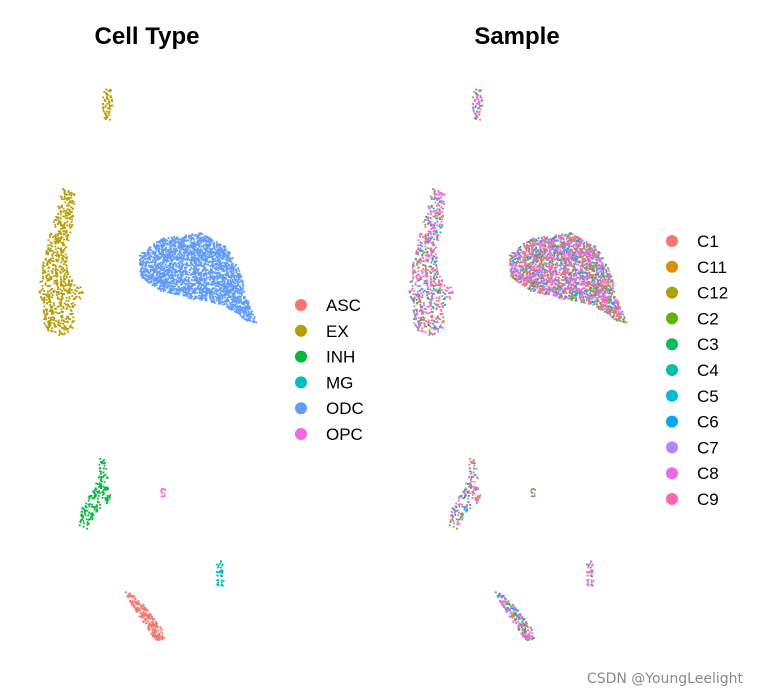 This screenshot has height=695, width=757. Describe the element at coordinates (222, 585) in the screenshot. I see `point-mg` at that location.